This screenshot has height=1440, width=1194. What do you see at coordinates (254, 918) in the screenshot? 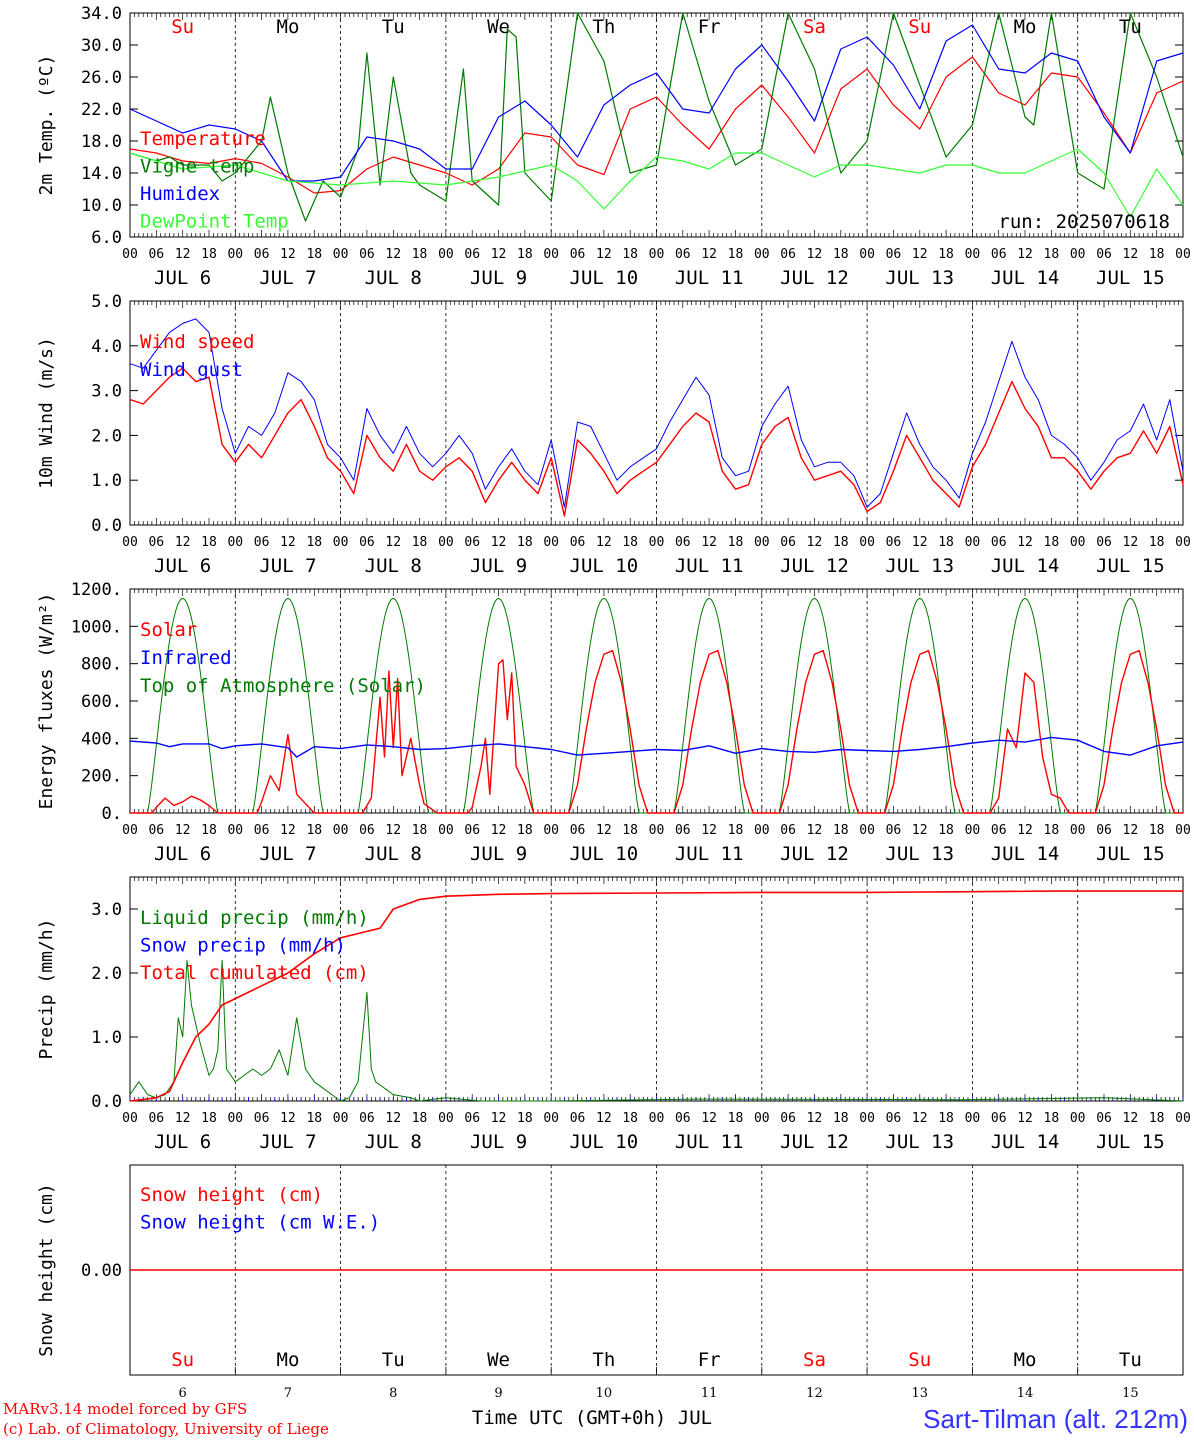
I see `legend-item: Liquid precip (mm/h)` at bounding box center [254, 918].